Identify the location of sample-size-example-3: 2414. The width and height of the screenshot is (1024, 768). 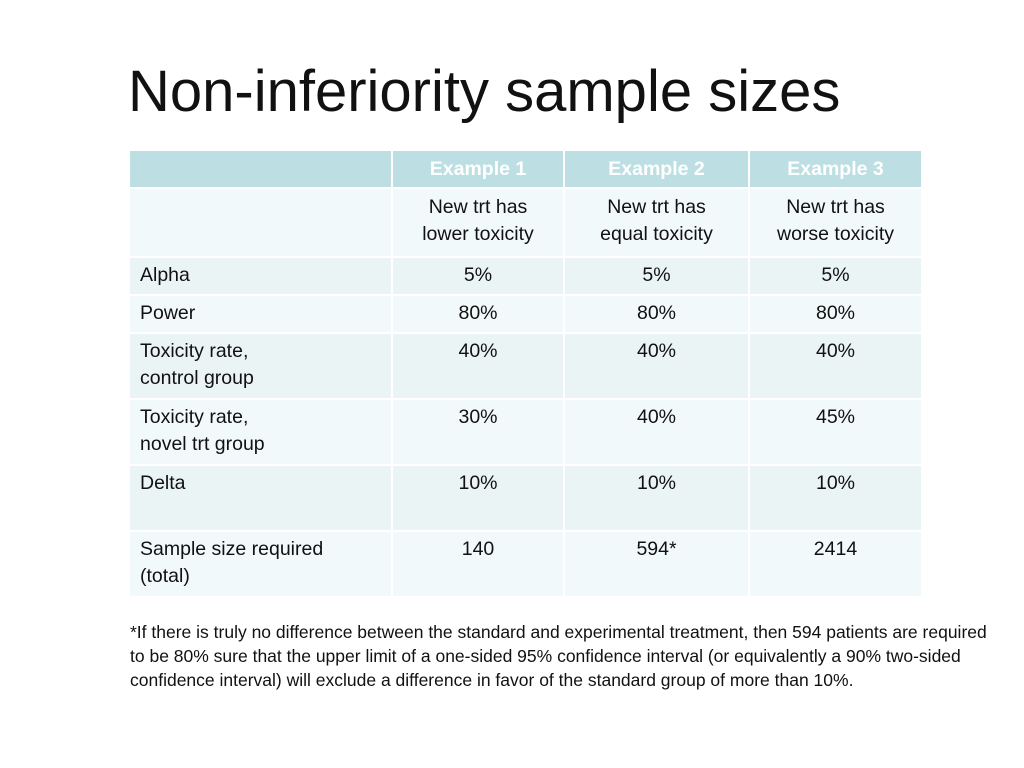
(835, 564).